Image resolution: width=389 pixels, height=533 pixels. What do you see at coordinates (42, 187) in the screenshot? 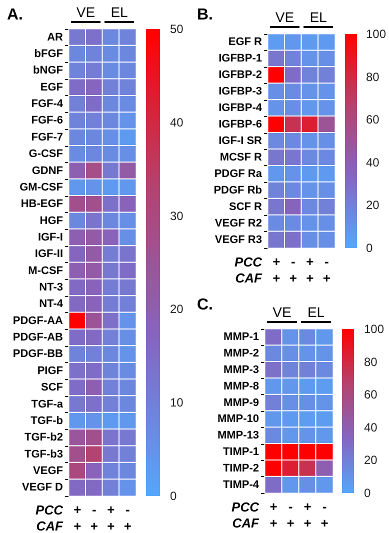
I see `y-tick-label: GM-CSF` at bounding box center [42, 187].